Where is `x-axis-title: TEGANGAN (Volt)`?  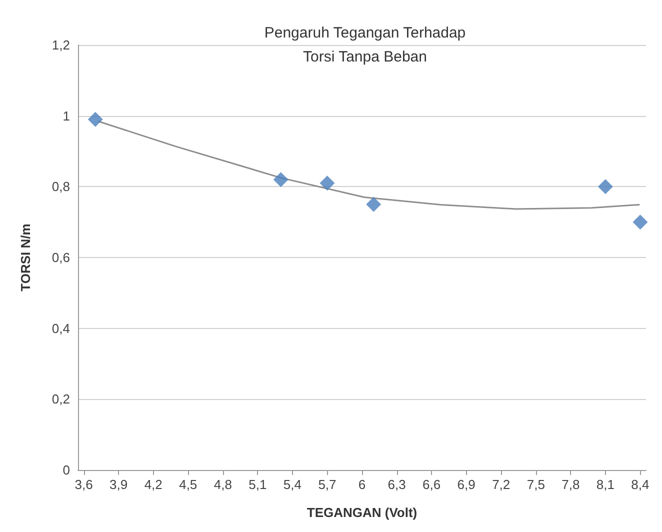
x-axis-title: TEGANGAN (Volt) is located at coordinates (362, 512).